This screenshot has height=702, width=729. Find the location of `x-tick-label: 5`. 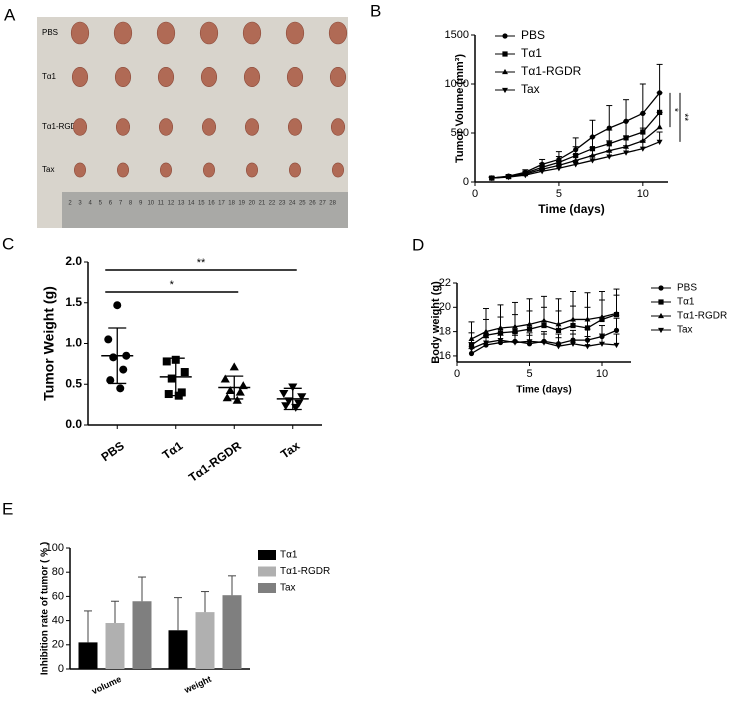

x-tick-label: 5 is located at coordinates (559, 194).